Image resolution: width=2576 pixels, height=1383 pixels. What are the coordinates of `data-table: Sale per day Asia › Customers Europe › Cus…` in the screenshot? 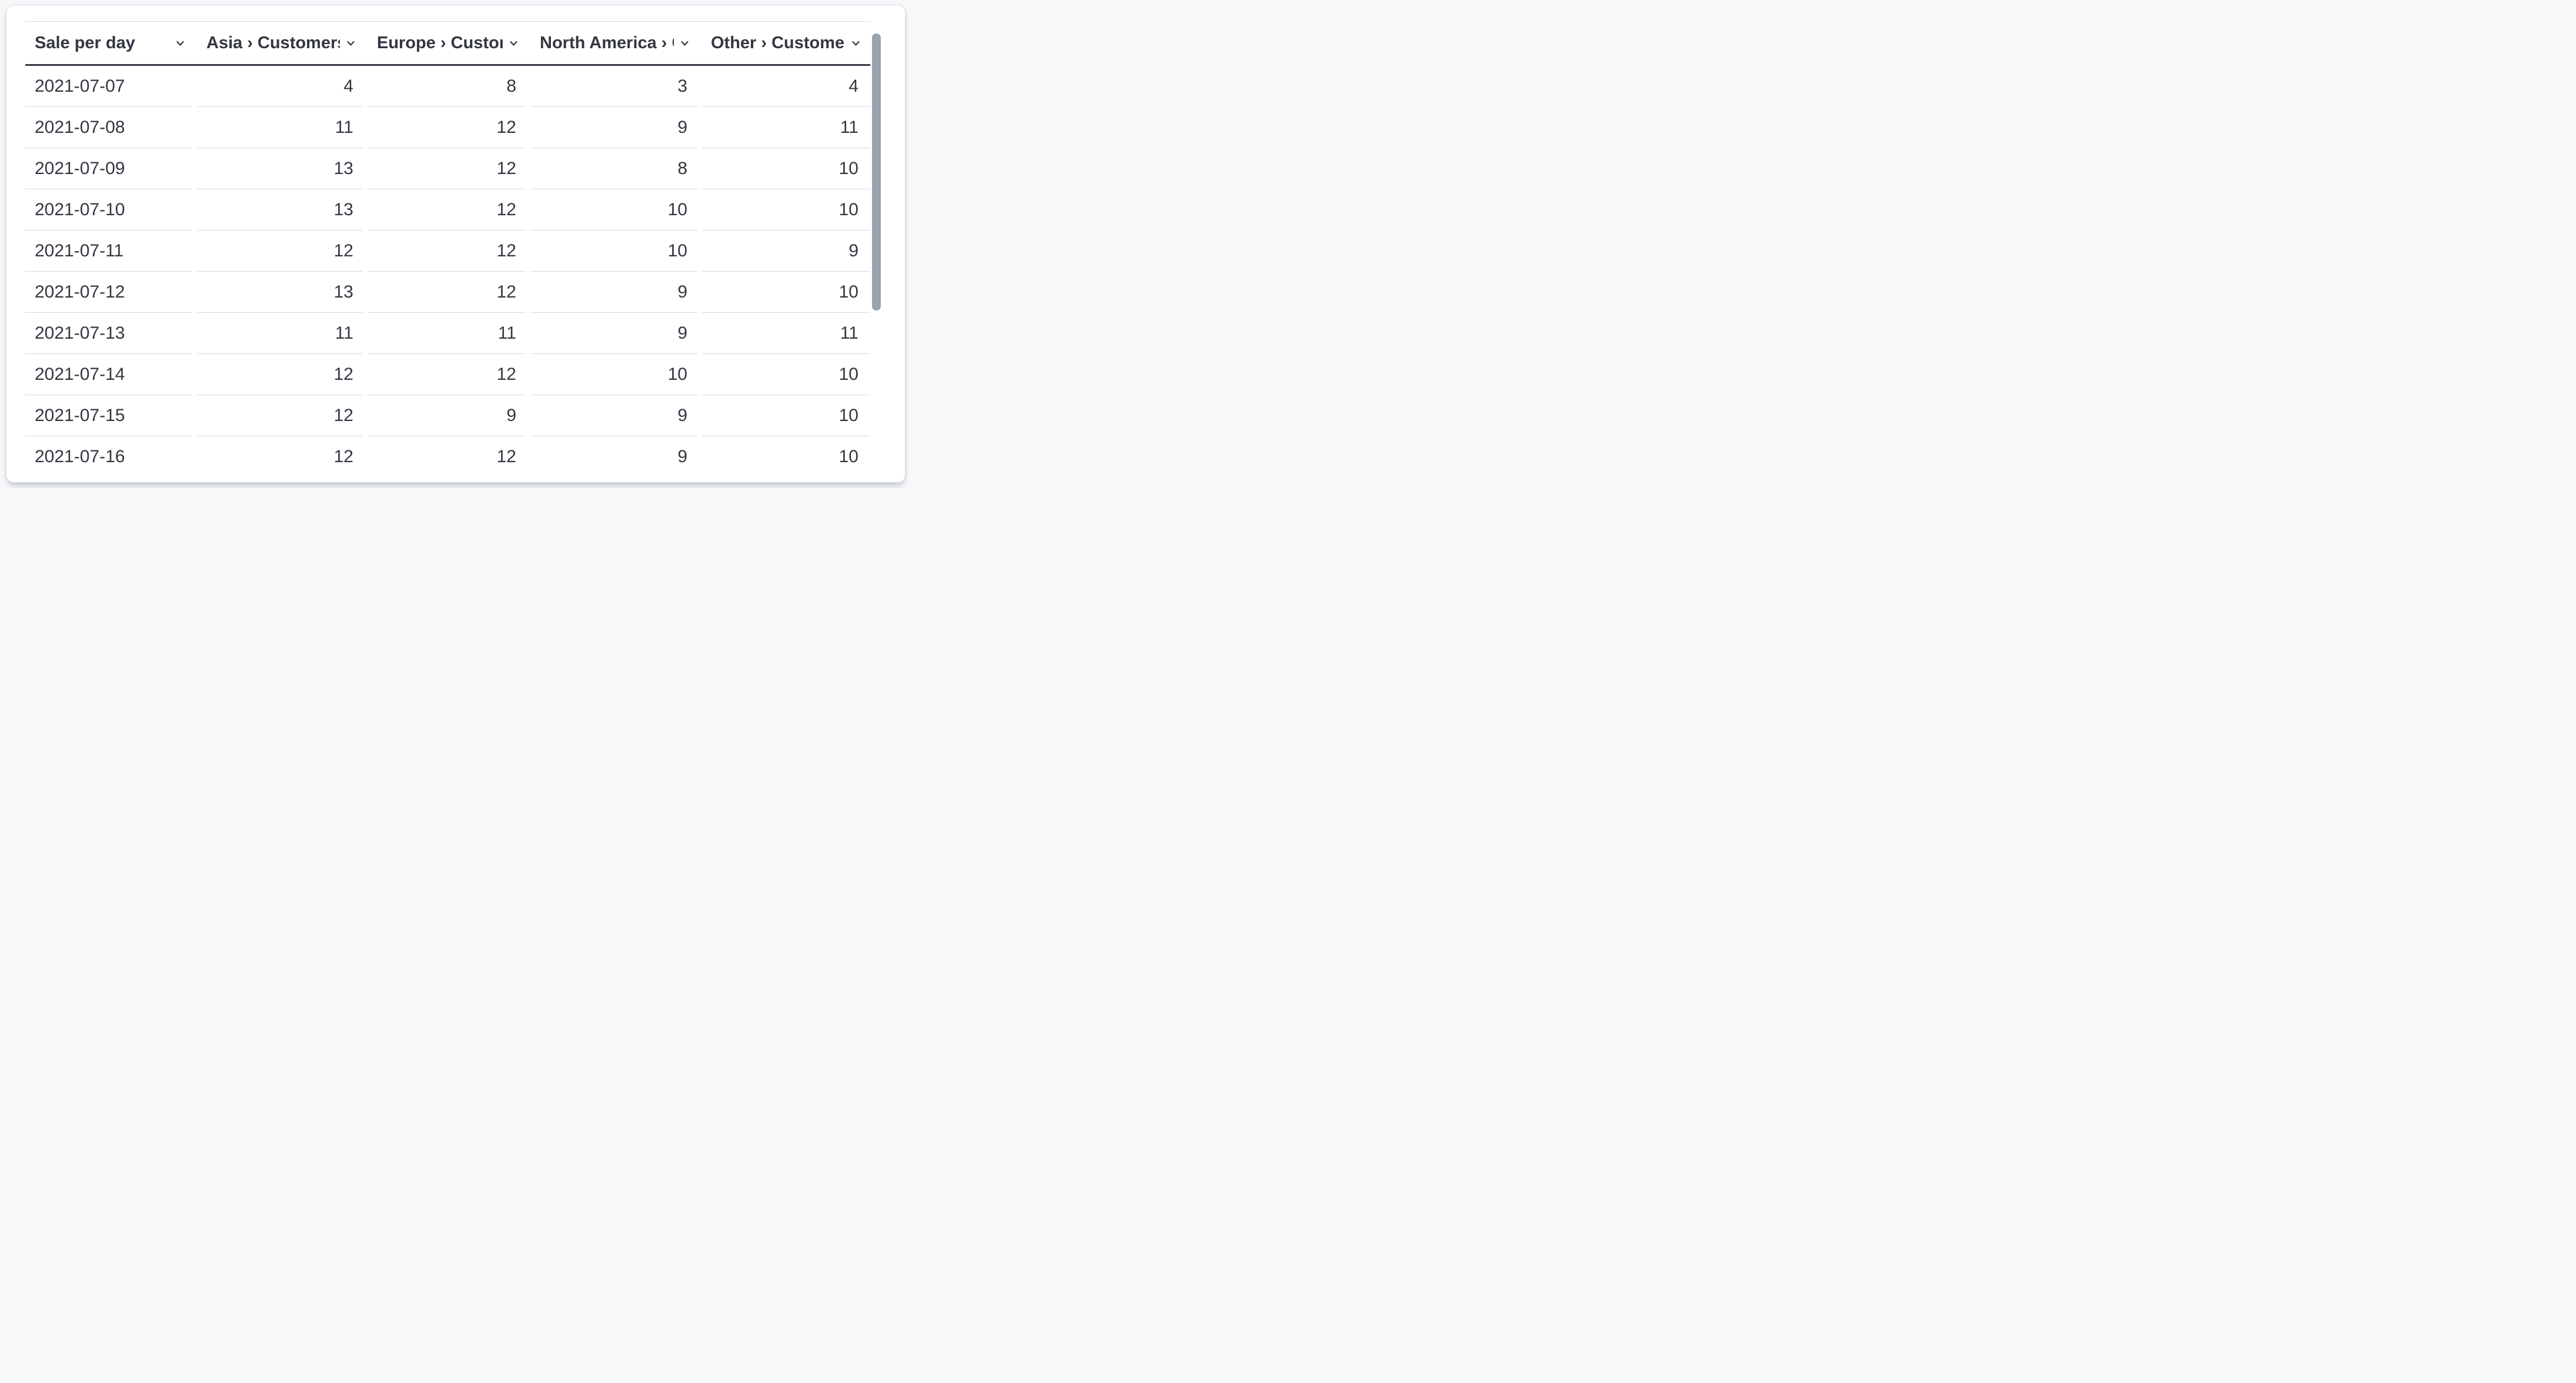 It's located at (447, 249).